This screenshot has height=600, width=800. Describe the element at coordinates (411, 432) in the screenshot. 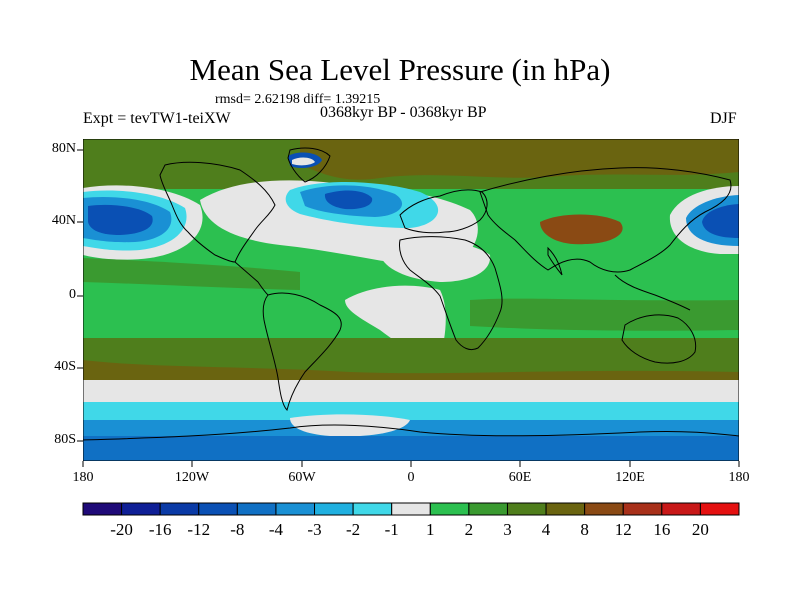

I see `coast-antarctica` at that location.